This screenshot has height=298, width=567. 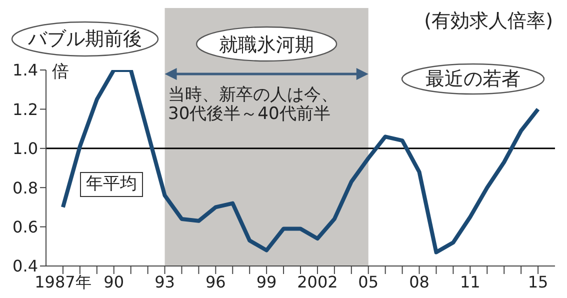 What do you see at coordinates (470, 282) in the screenshot?
I see `x-tick-label: 11` at bounding box center [470, 282].